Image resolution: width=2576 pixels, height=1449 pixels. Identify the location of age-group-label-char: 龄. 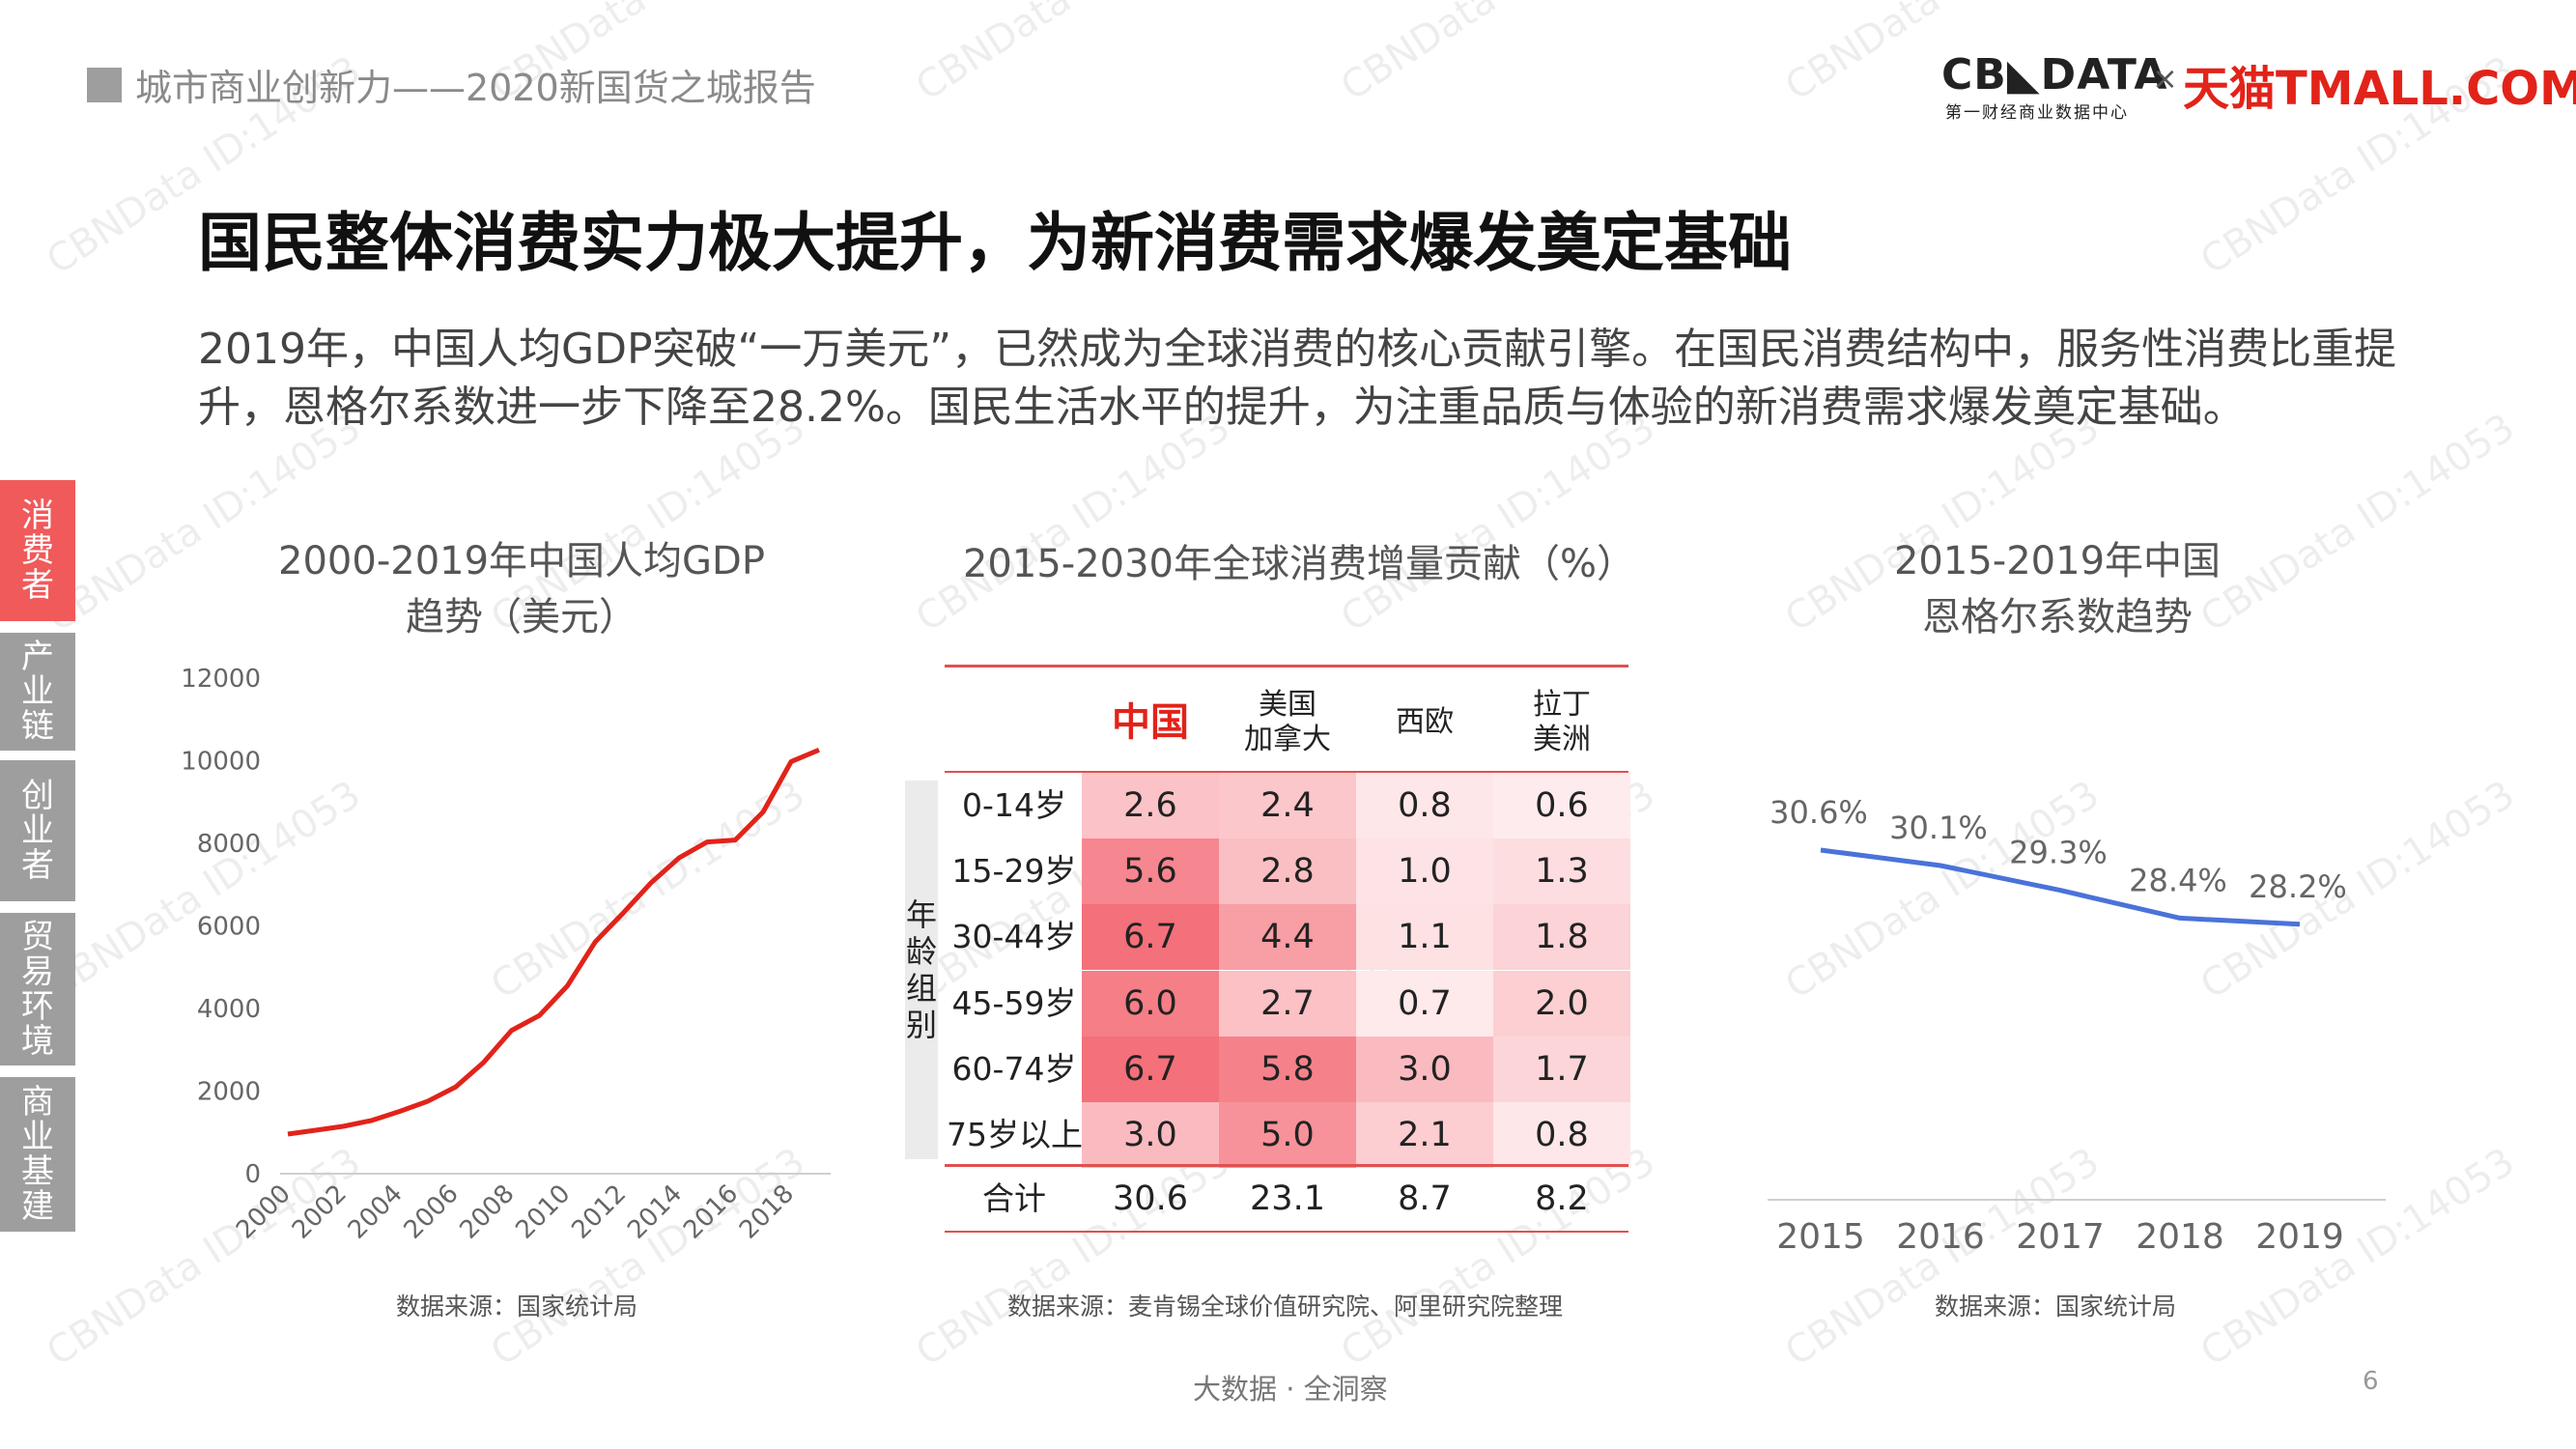
(921, 951).